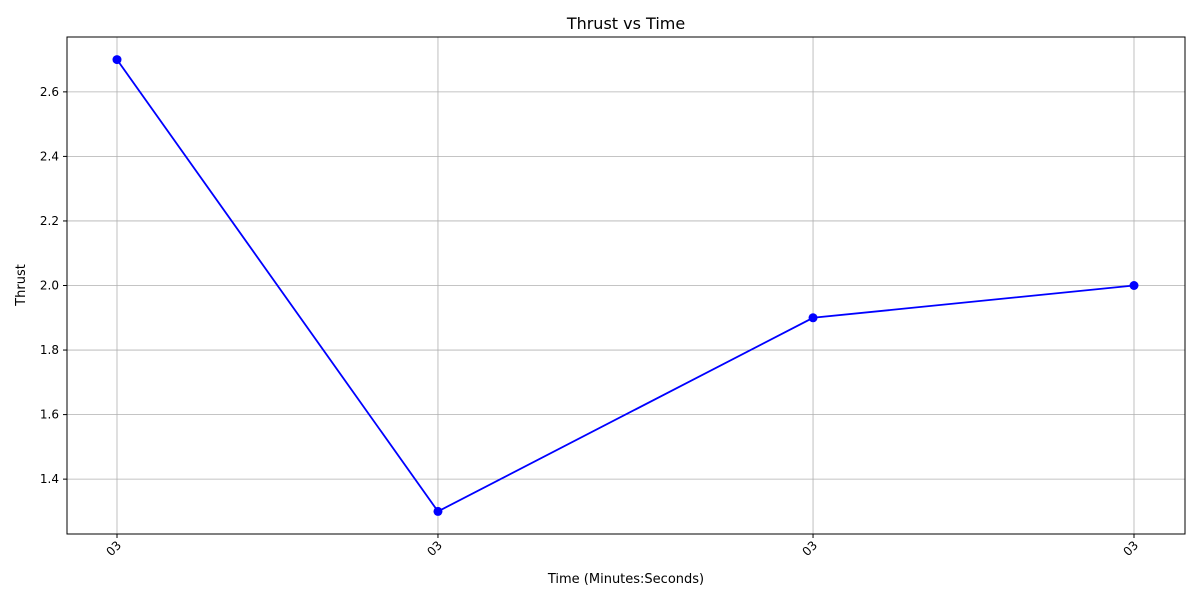 Image resolution: width=1200 pixels, height=600 pixels. Describe the element at coordinates (49, 479) in the screenshot. I see `y-tick-label: 1.4` at that location.